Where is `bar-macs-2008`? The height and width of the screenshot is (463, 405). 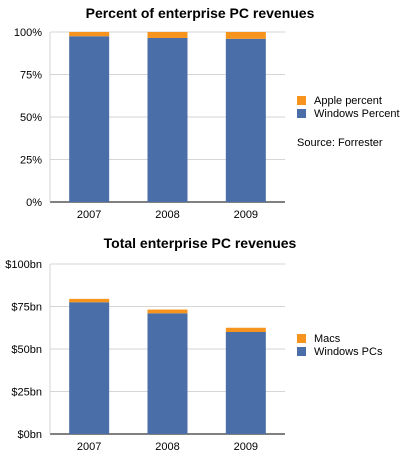
bar-macs-2008 is located at coordinates (167, 311).